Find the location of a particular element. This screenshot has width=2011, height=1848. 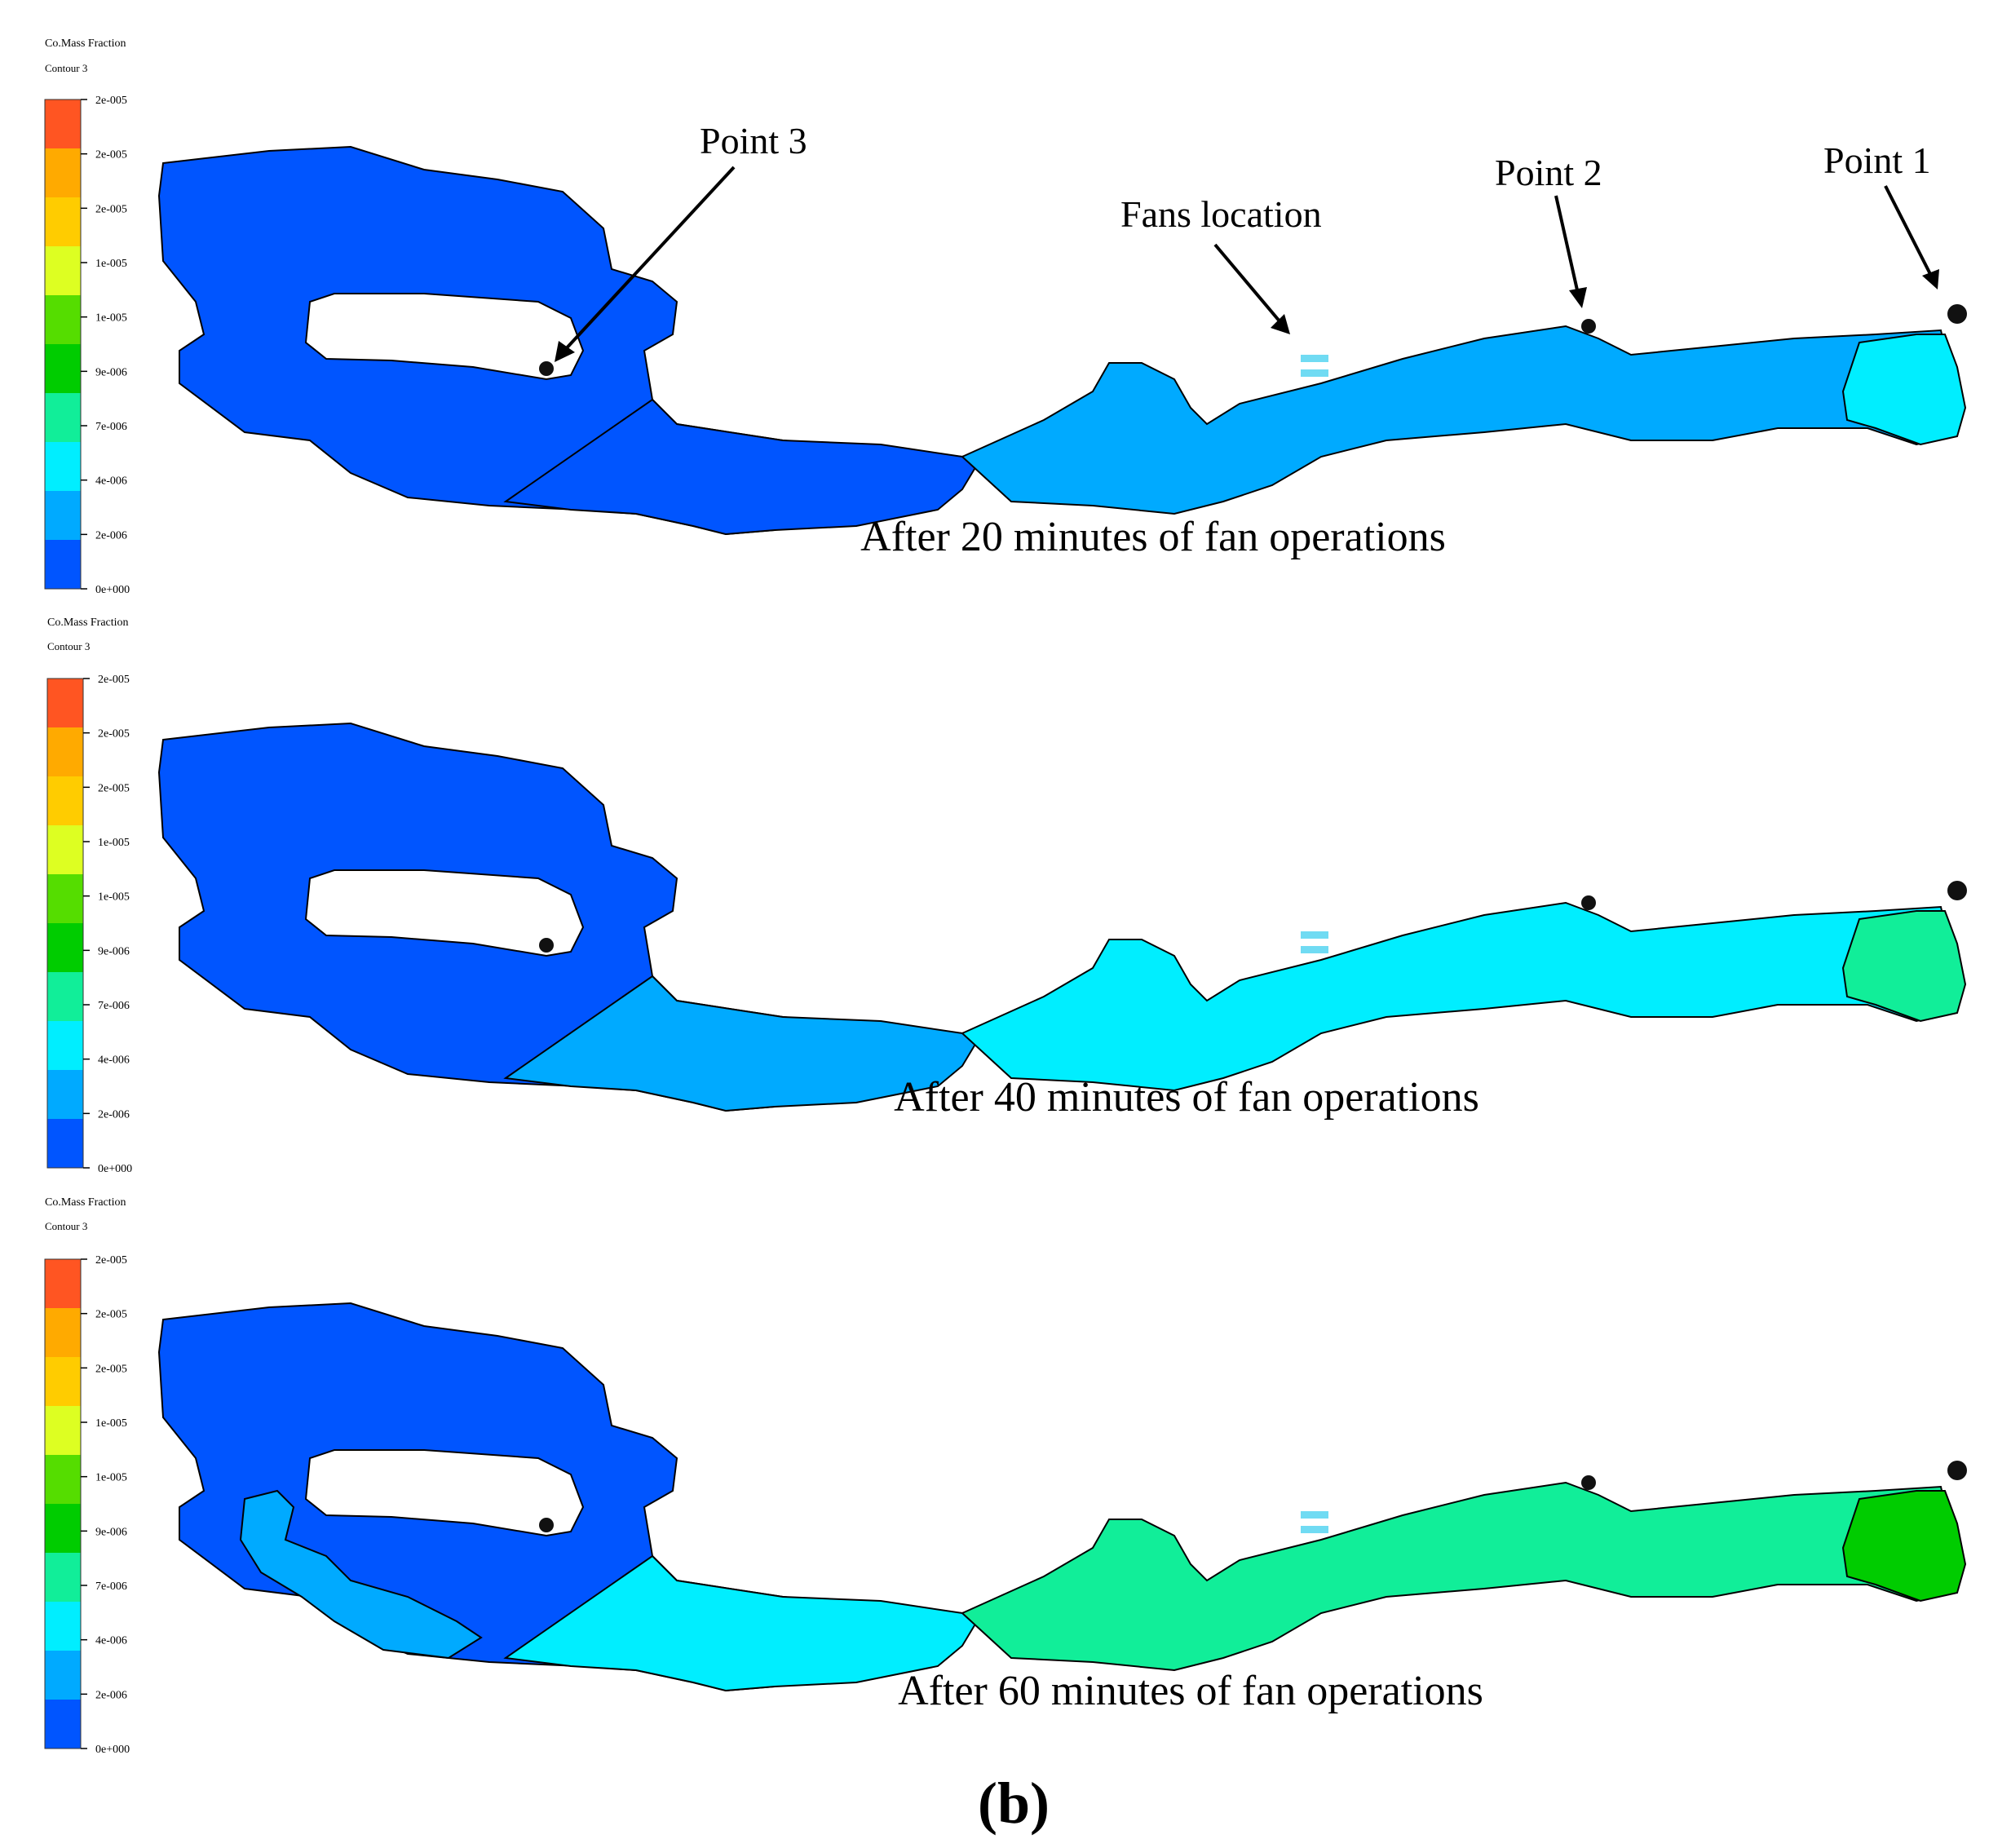

legend-1-tick-label-2: 2e-005 is located at coordinates (111, 209).